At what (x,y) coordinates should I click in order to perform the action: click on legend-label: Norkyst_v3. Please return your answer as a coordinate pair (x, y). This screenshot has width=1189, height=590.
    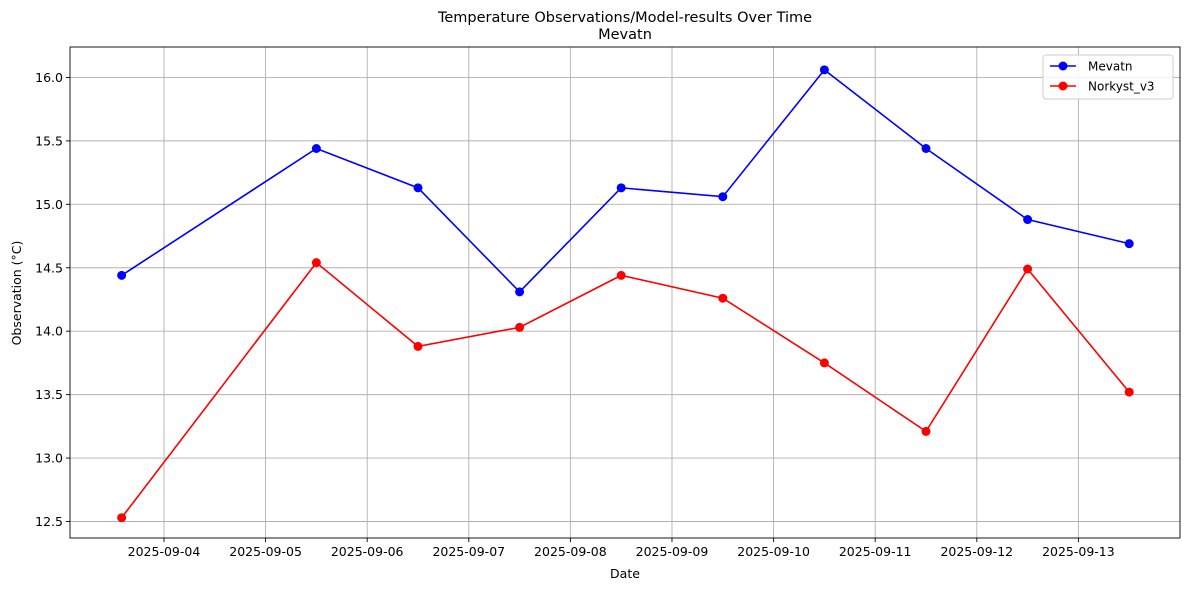
    Looking at the image, I should click on (1121, 87).